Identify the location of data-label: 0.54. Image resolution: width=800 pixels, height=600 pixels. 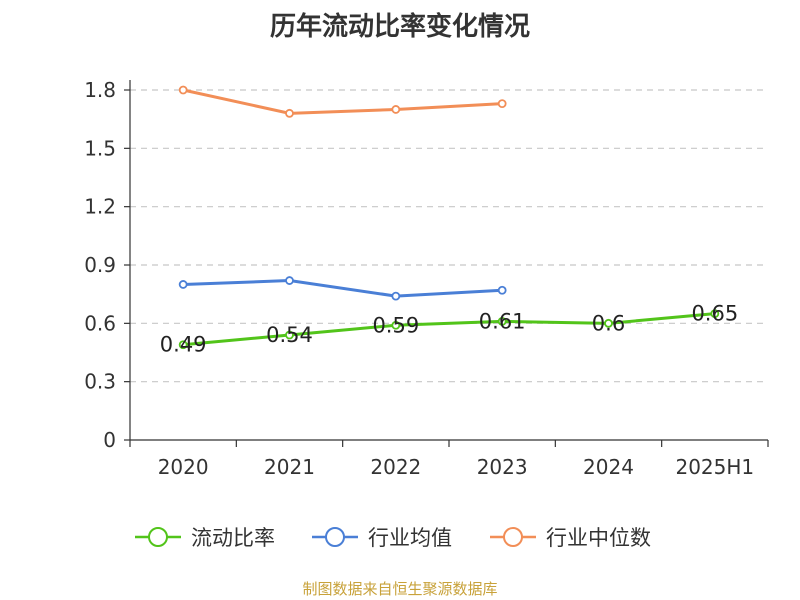
(289, 335).